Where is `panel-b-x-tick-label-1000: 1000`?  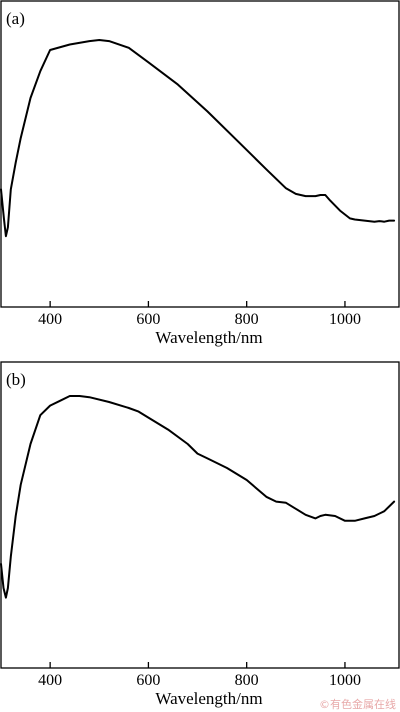 panel-b-x-tick-label-1000: 1000 is located at coordinates (345, 680).